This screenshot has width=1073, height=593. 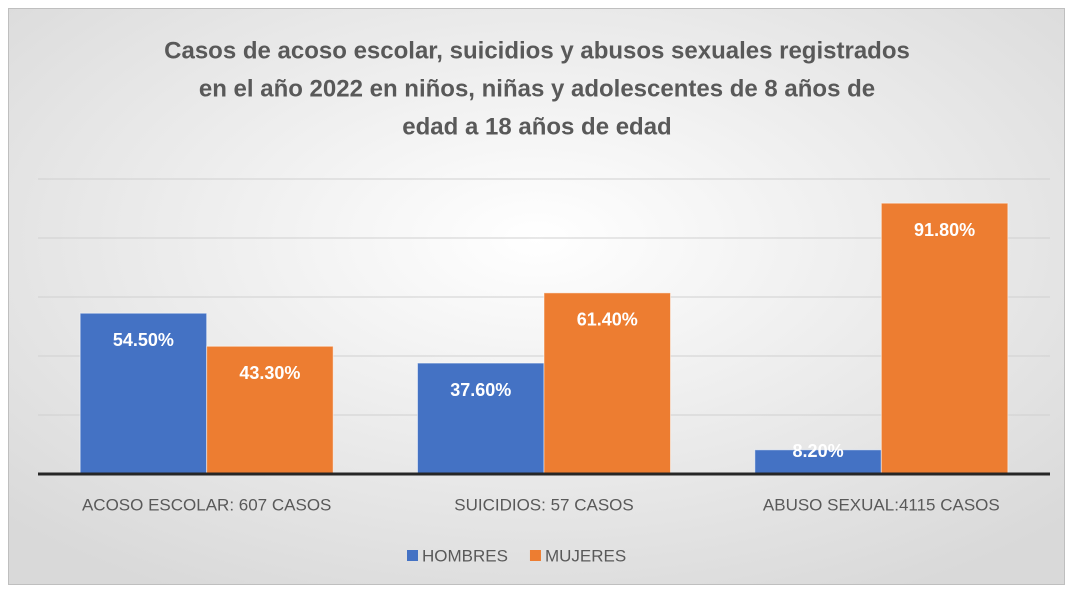 What do you see at coordinates (585, 555) in the screenshot?
I see `legend-label: MUJERES` at bounding box center [585, 555].